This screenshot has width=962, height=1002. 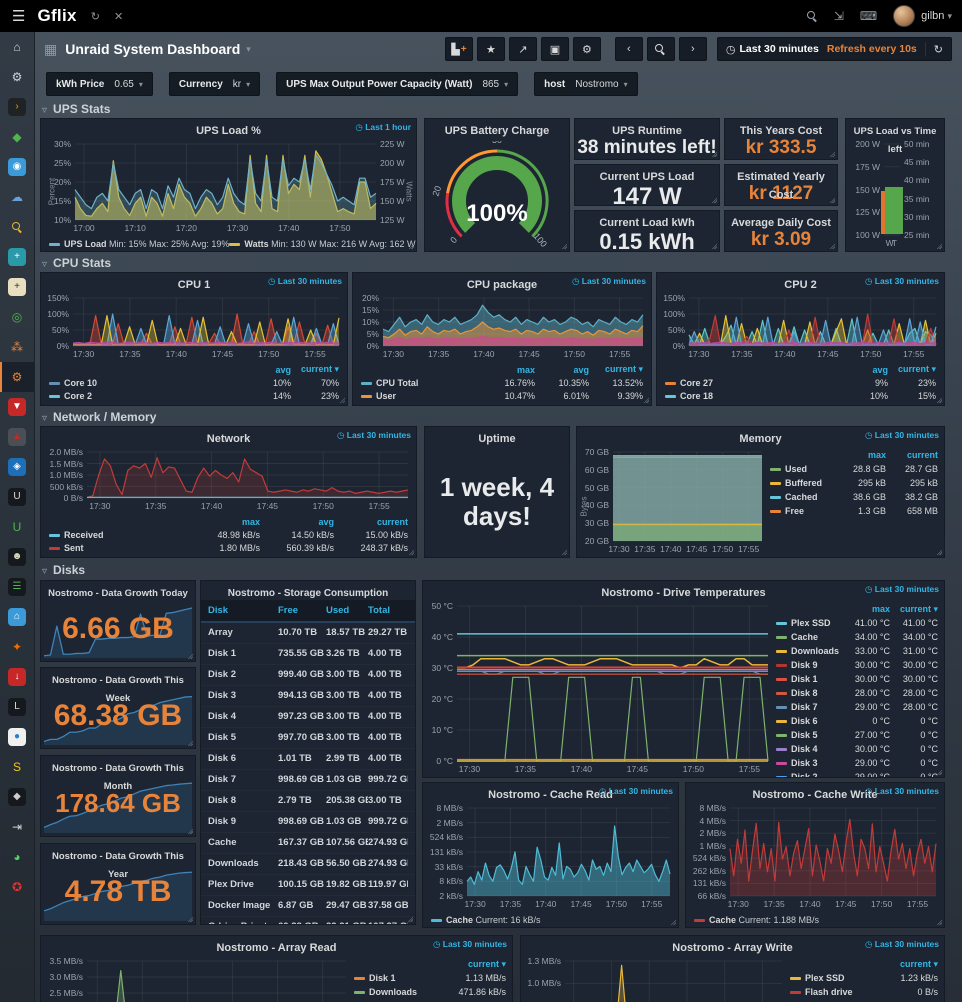 I want to click on section-network-memory: ▿ Network / Memory, so click(x=99, y=417).